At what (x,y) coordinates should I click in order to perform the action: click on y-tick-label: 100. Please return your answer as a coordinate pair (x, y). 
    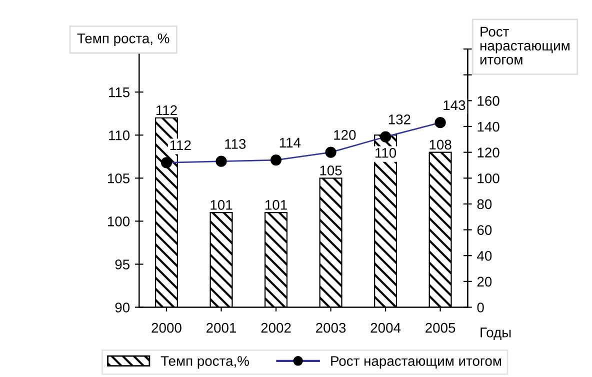
    Looking at the image, I should click on (119, 221).